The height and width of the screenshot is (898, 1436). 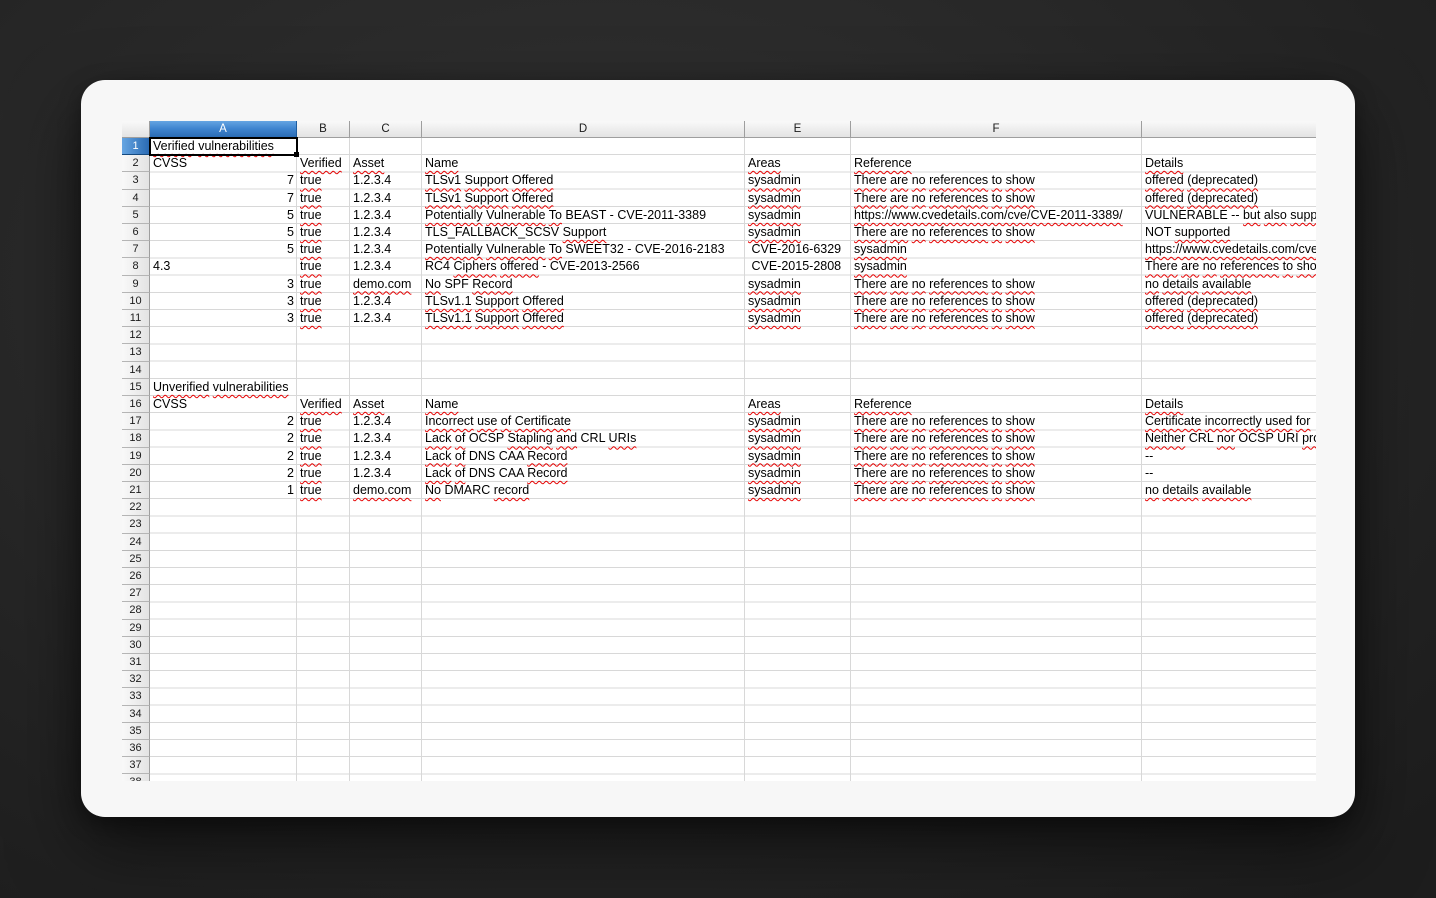 I want to click on cell-E6: sysadmin, so click(x=798, y=232).